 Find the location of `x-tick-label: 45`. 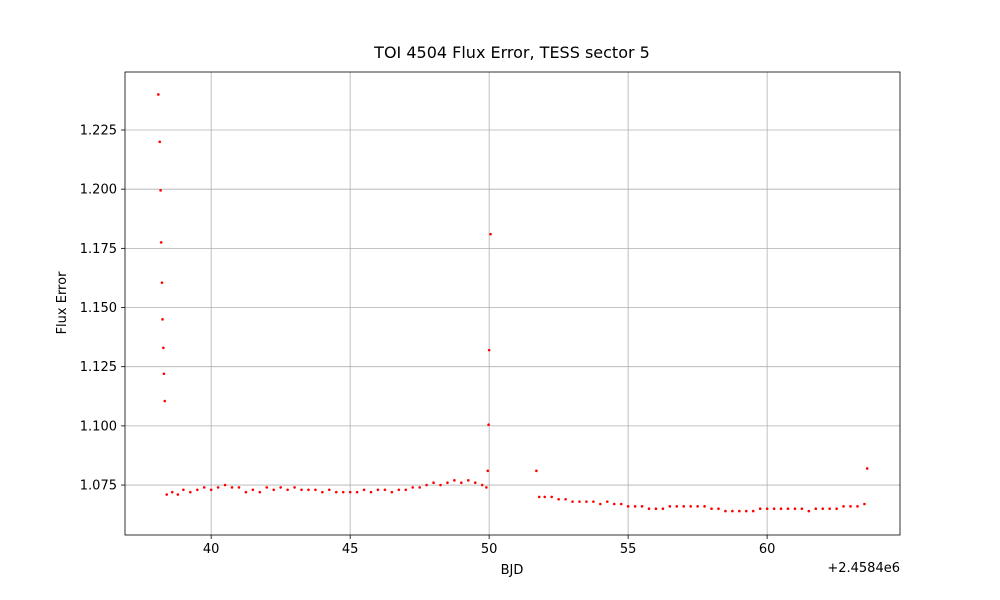

x-tick-label: 45 is located at coordinates (350, 549).